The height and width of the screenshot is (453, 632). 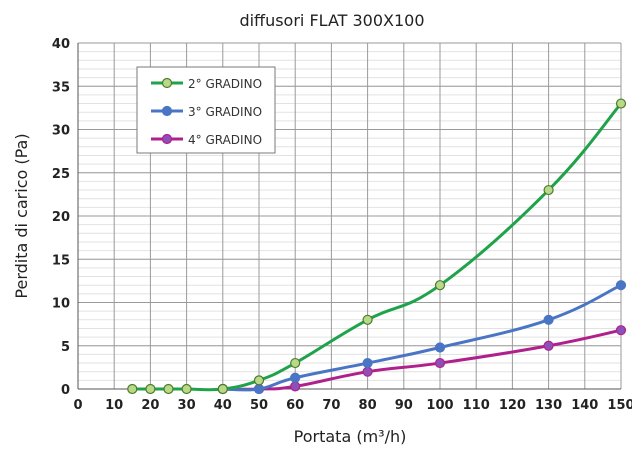 I want to click on y-tick-label: 15, so click(x=61, y=260).